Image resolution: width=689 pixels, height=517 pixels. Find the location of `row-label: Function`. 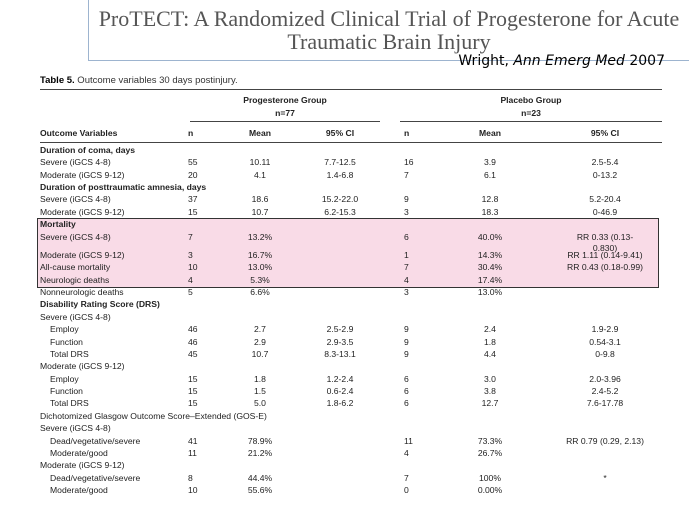

row-label: Function is located at coordinates (66, 341).